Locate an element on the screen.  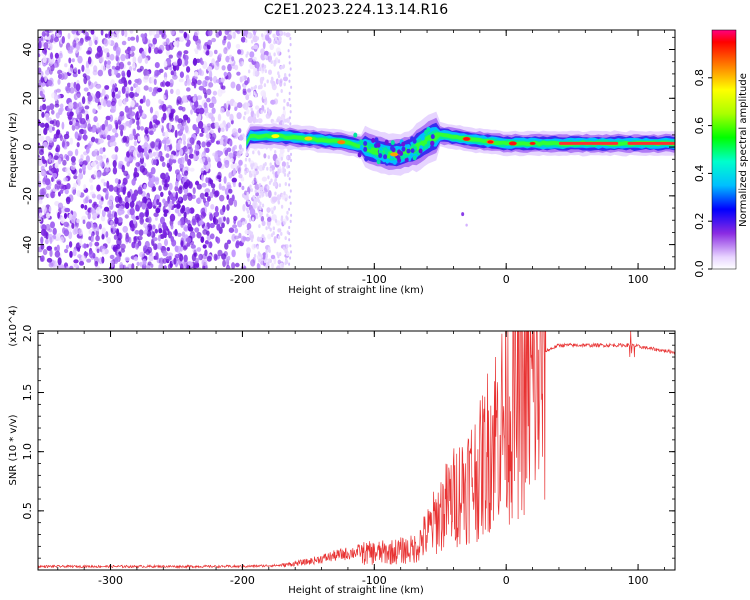
snr-xtick-label: -300 is located at coordinates (110, 580).